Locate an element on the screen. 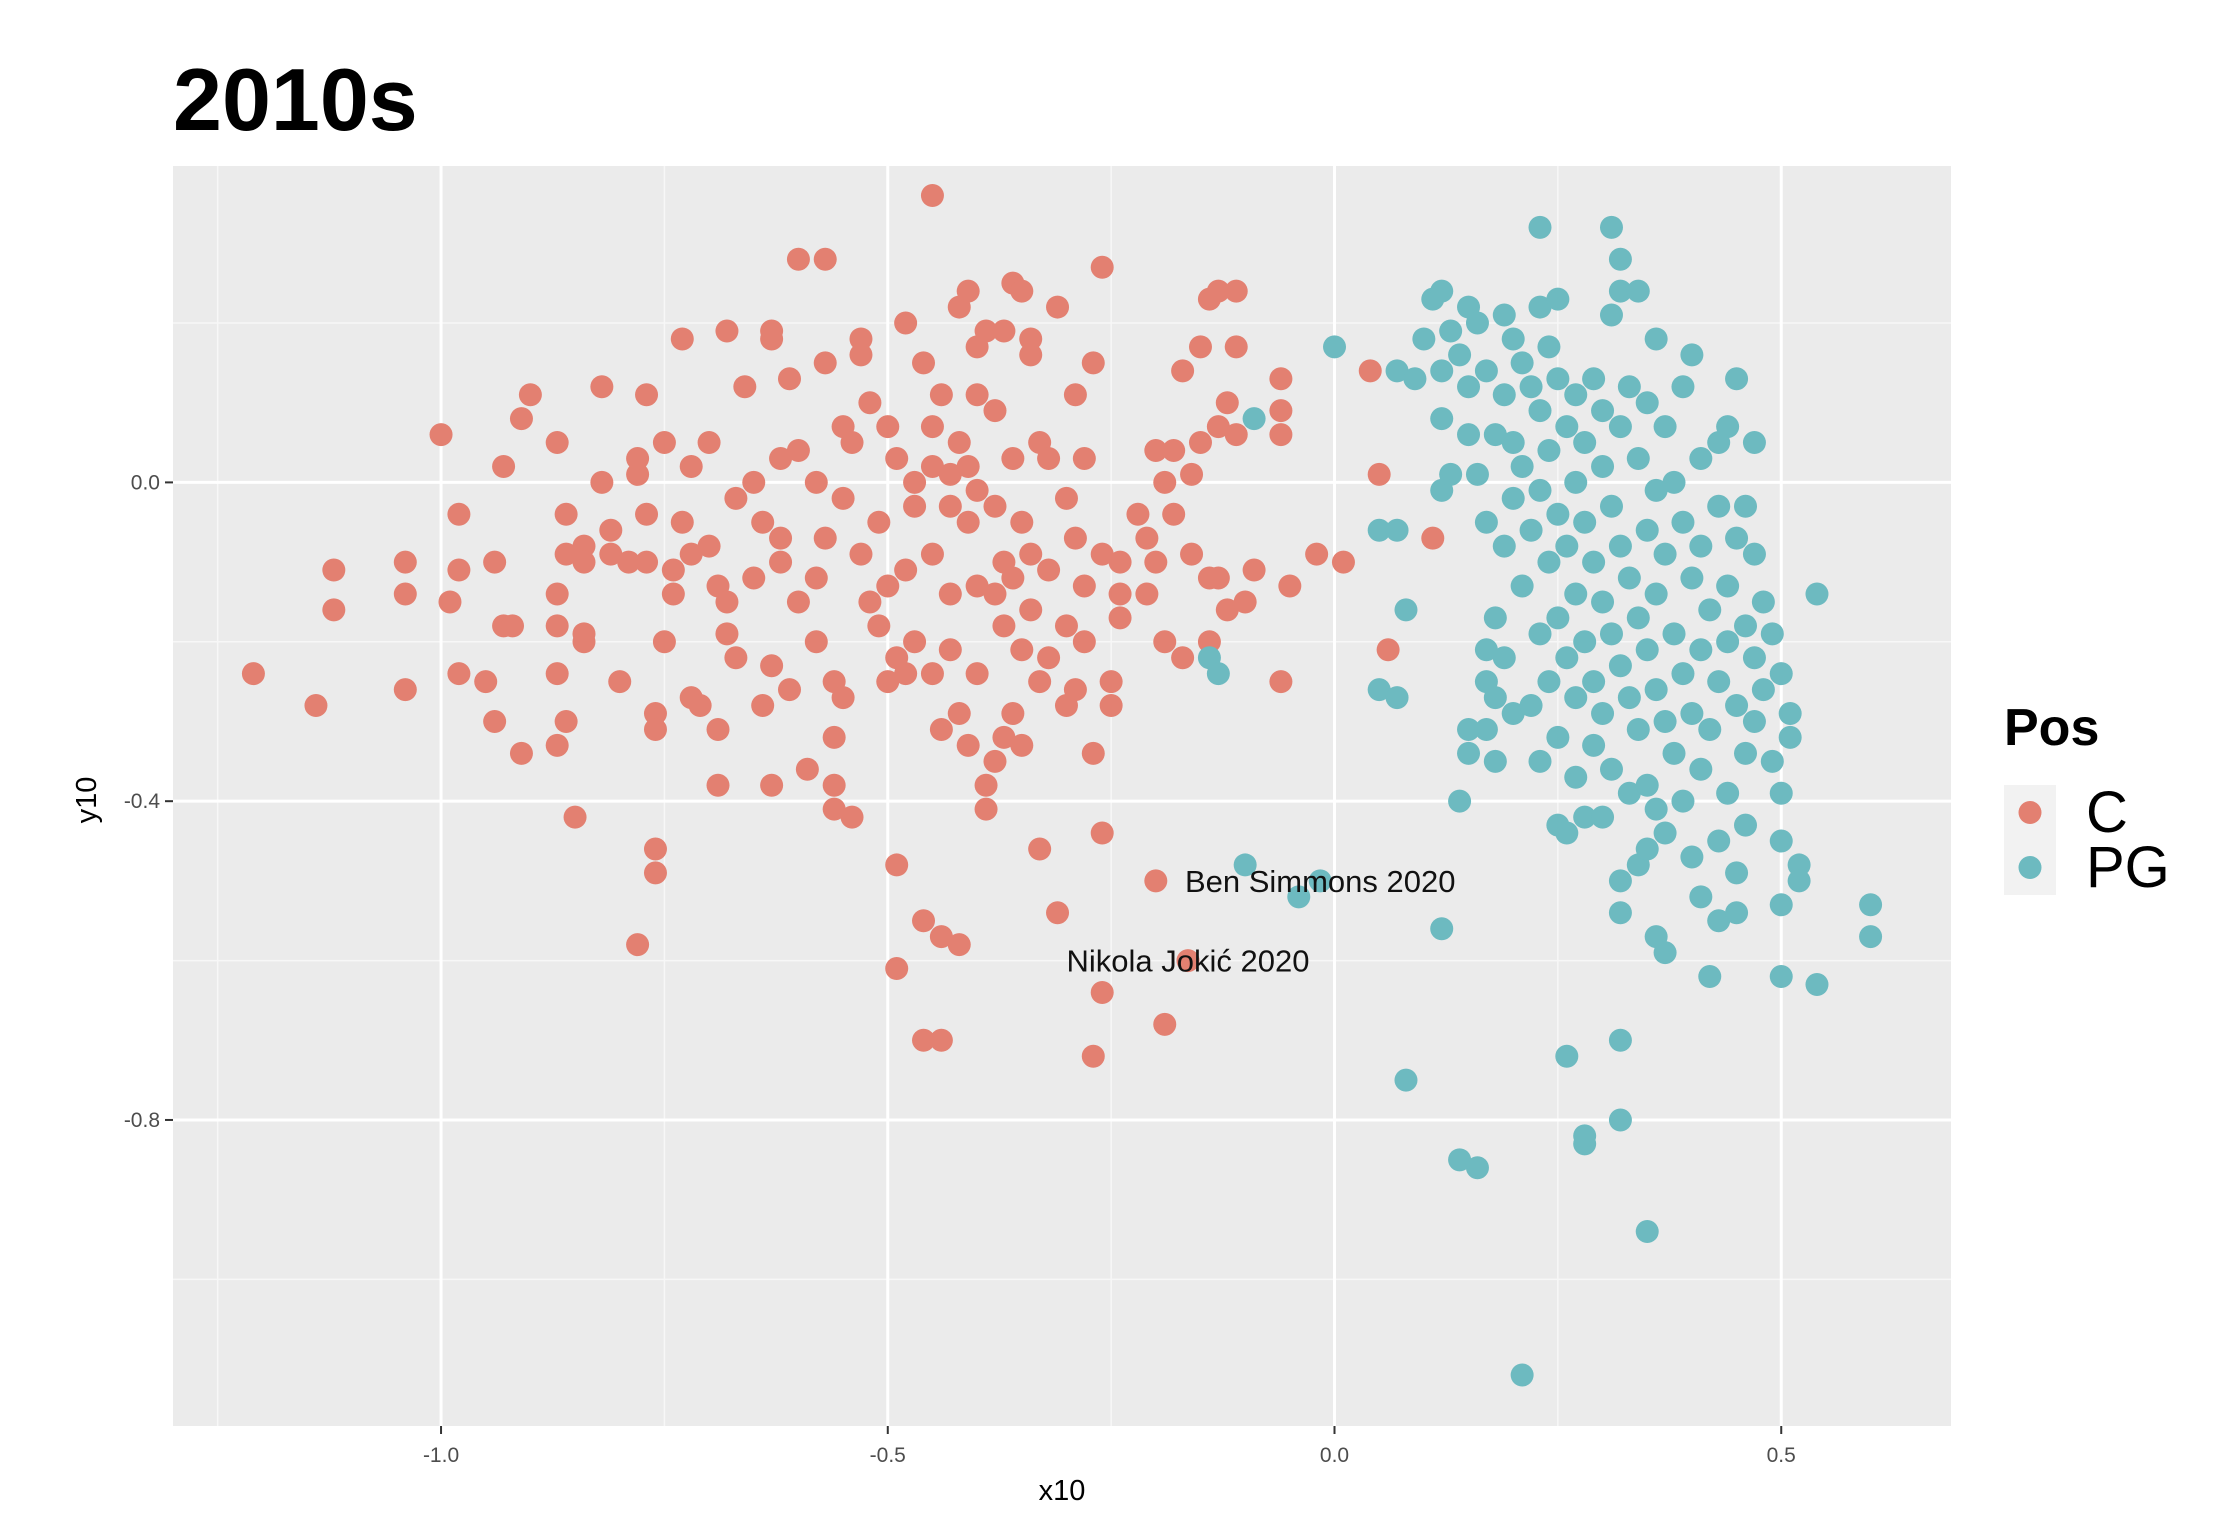 This screenshot has width=2232, height=1516. legend-marker-pg is located at coordinates (2030, 867).